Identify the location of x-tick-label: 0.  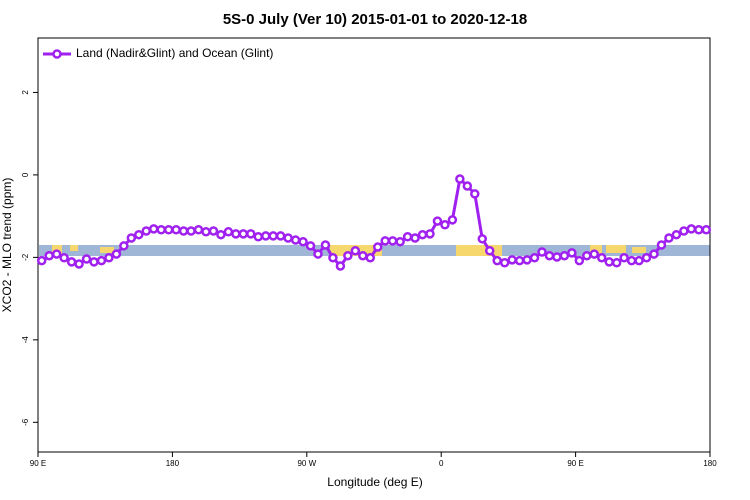
(441, 463).